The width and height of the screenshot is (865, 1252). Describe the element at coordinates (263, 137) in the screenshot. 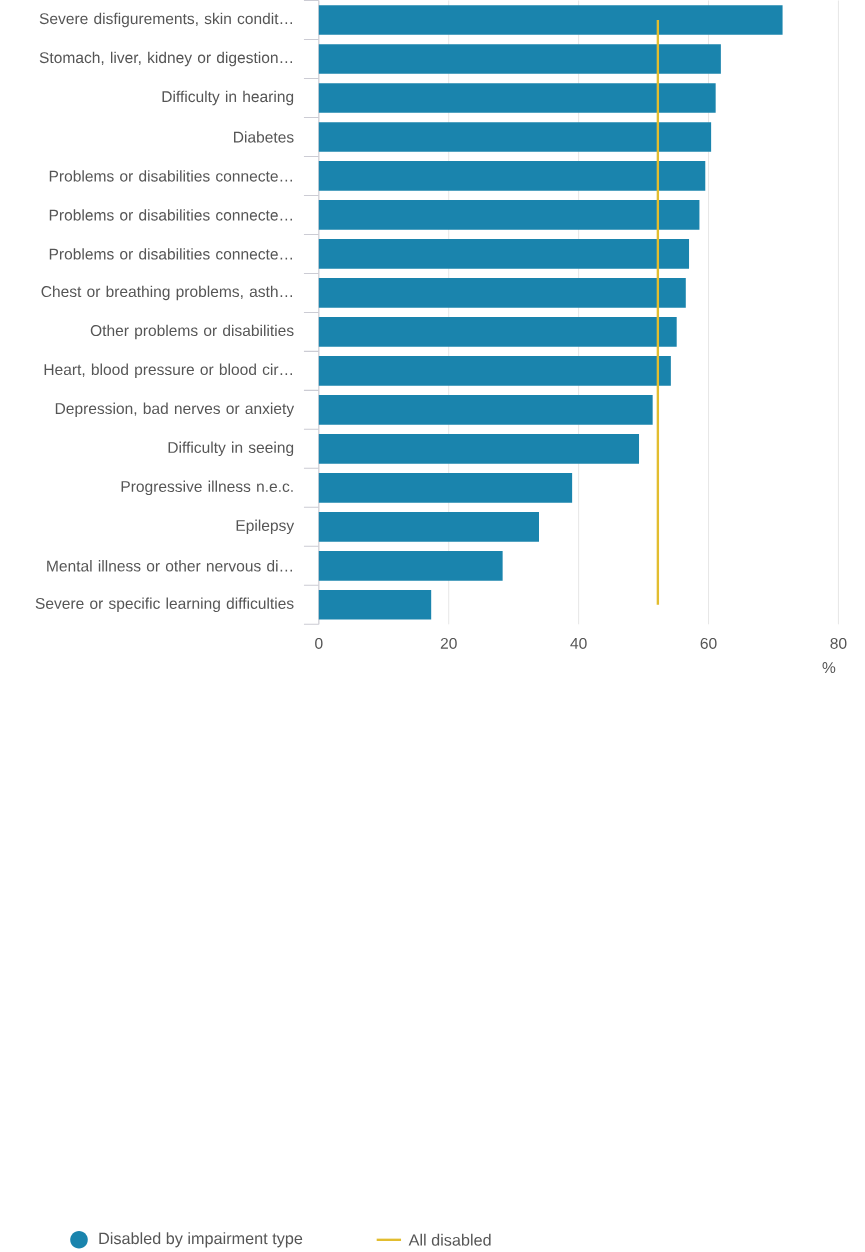

I see `y-tick-label: Diabetes` at that location.